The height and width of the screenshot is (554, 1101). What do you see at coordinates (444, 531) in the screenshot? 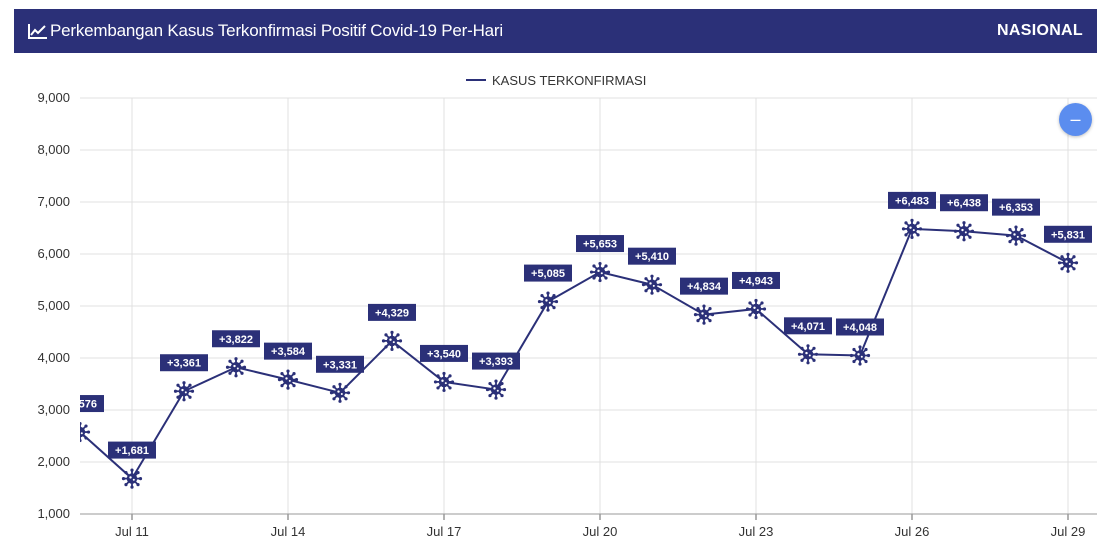
I see `x-tick-label: Jul 17` at bounding box center [444, 531].